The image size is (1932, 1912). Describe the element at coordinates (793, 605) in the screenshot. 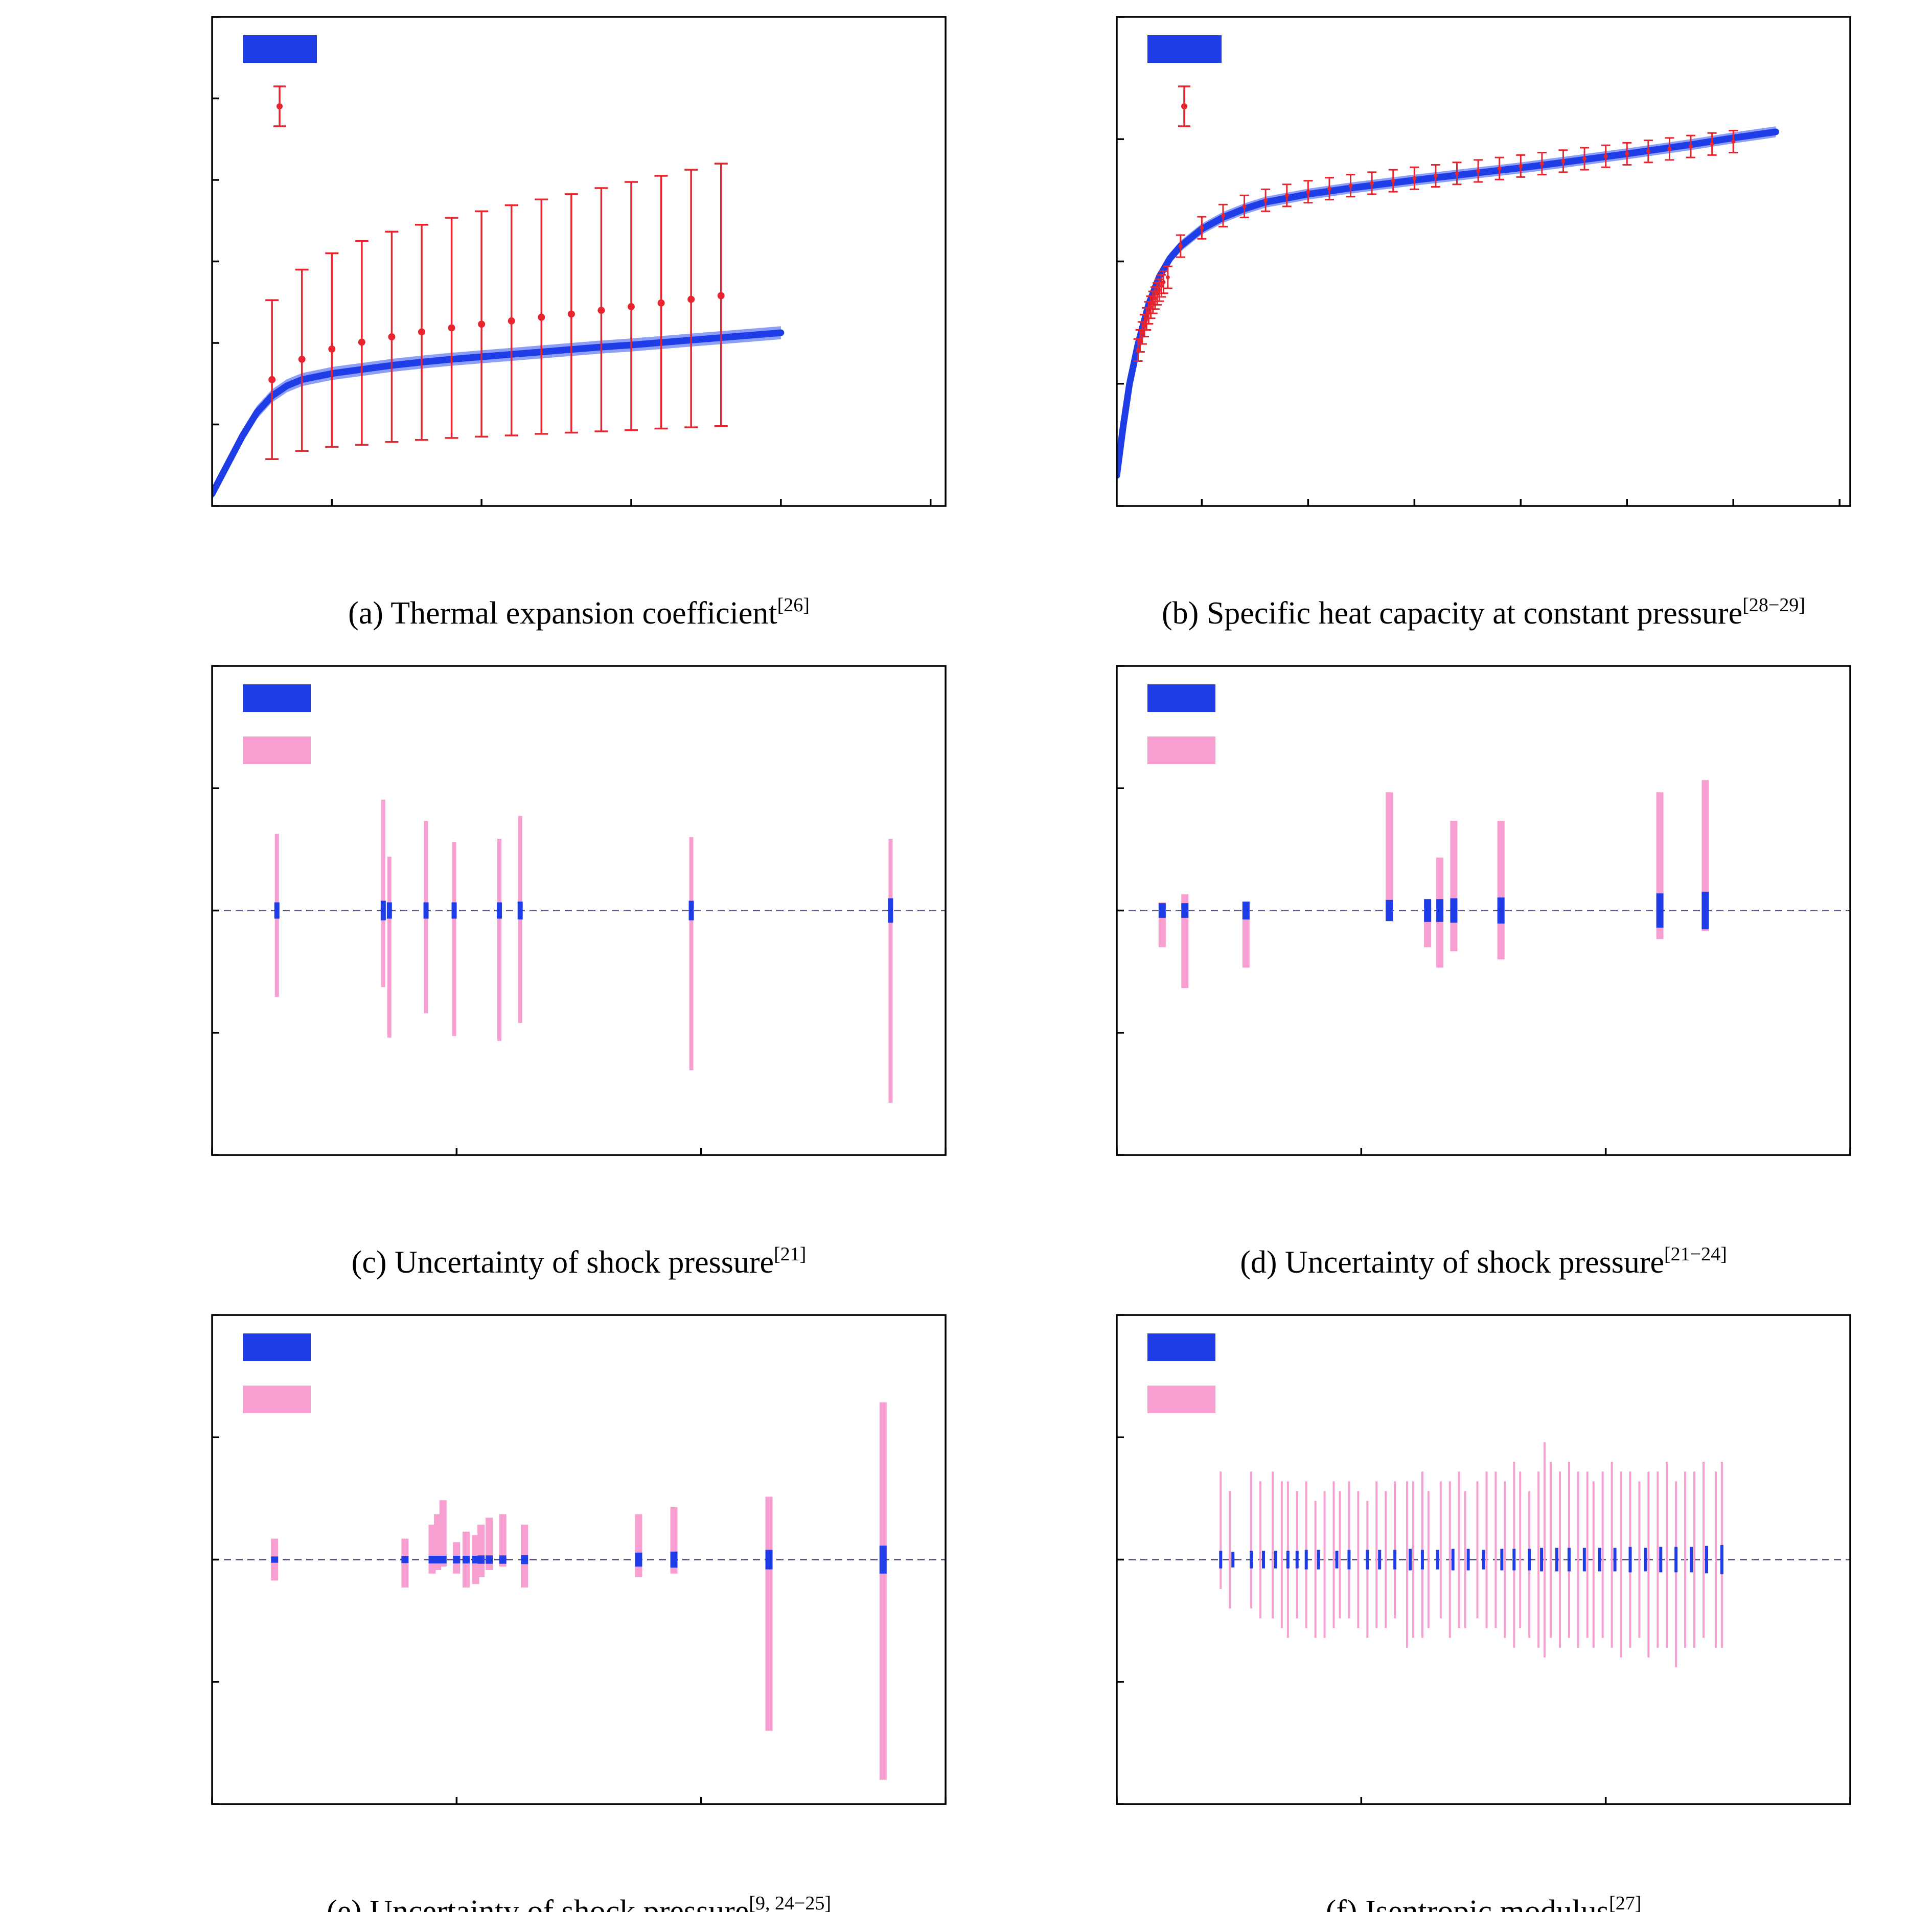

I see `caption-reference: [26]` at that location.